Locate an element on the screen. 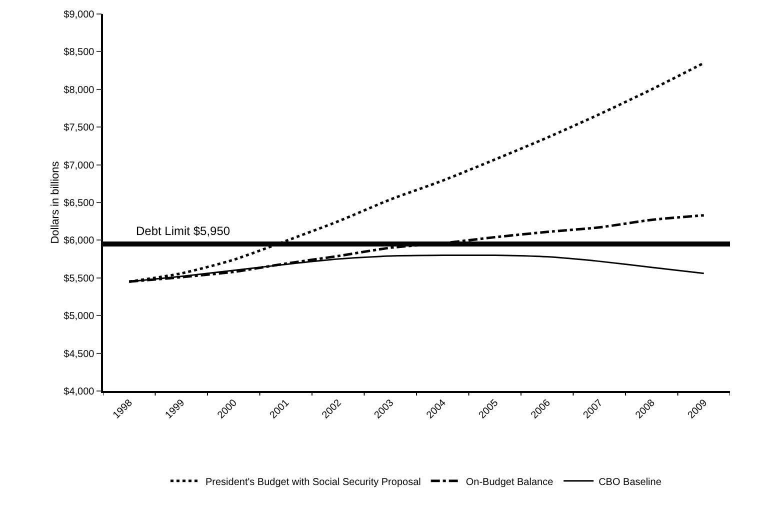  y-tick-label: $4,000 is located at coordinates (79, 392).